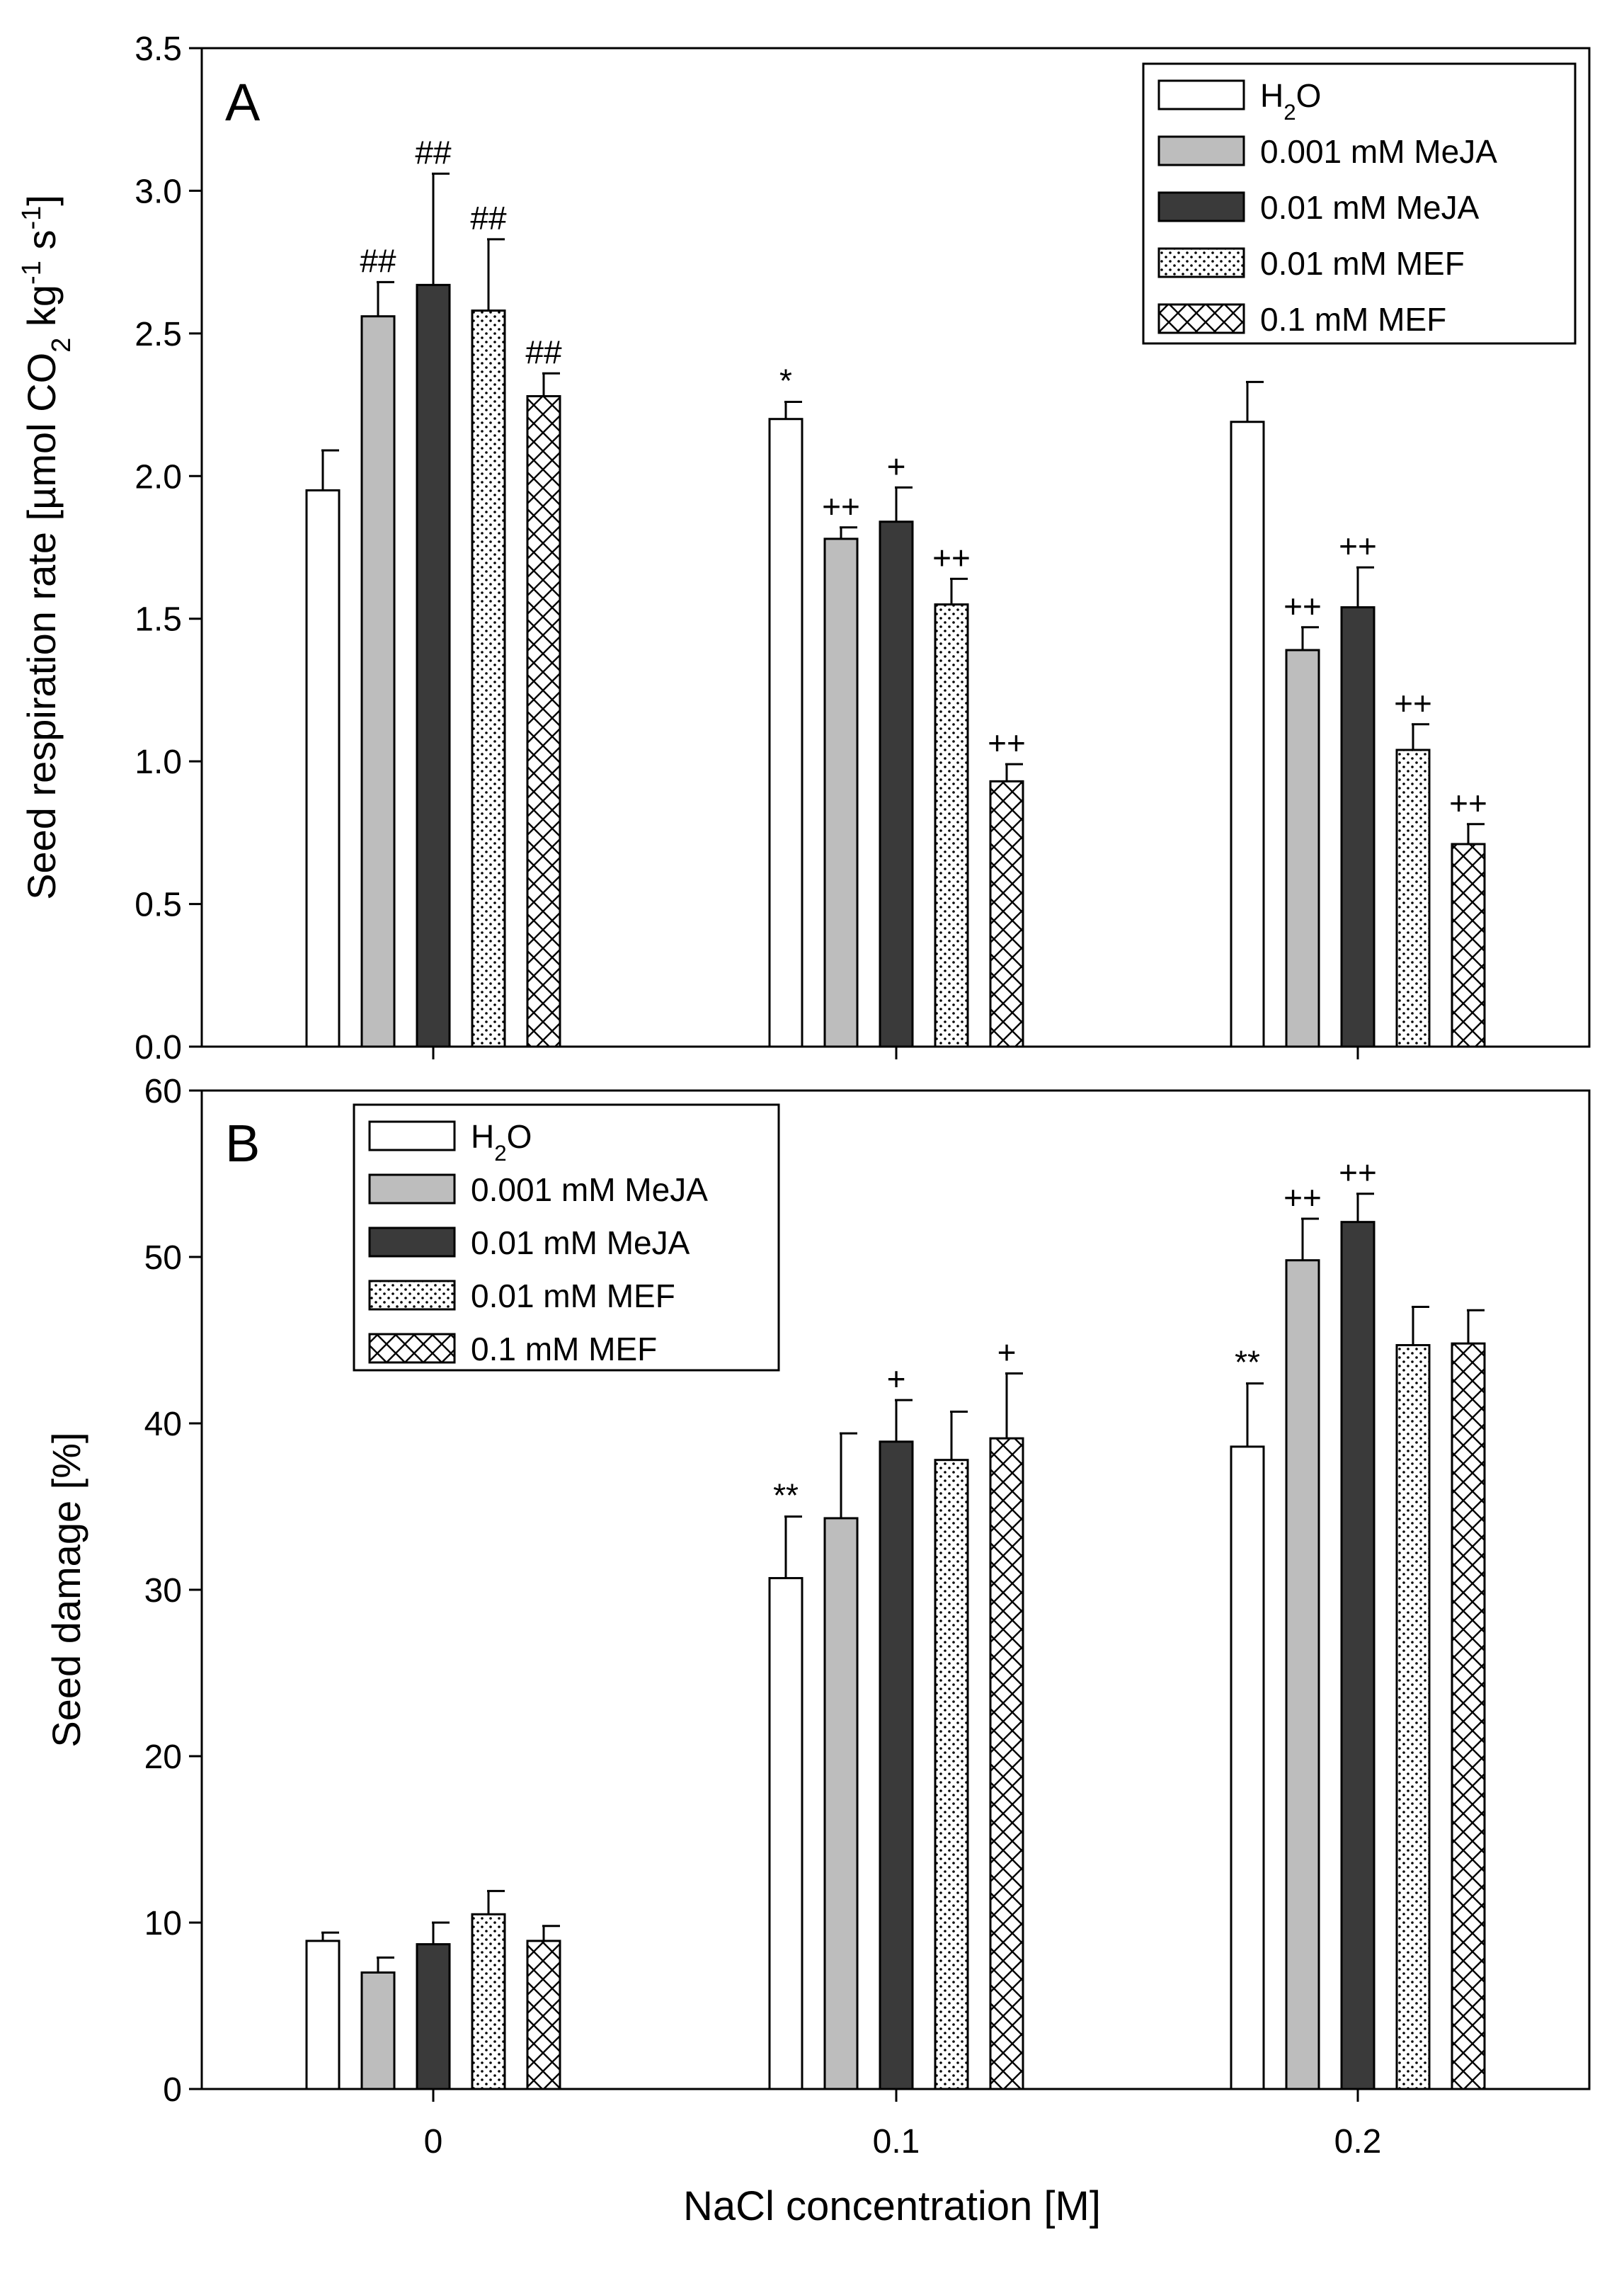 This screenshot has height=2271, width=1624. What do you see at coordinates (158, 49) in the screenshot?
I see `y-tick-label: 3.5` at bounding box center [158, 49].